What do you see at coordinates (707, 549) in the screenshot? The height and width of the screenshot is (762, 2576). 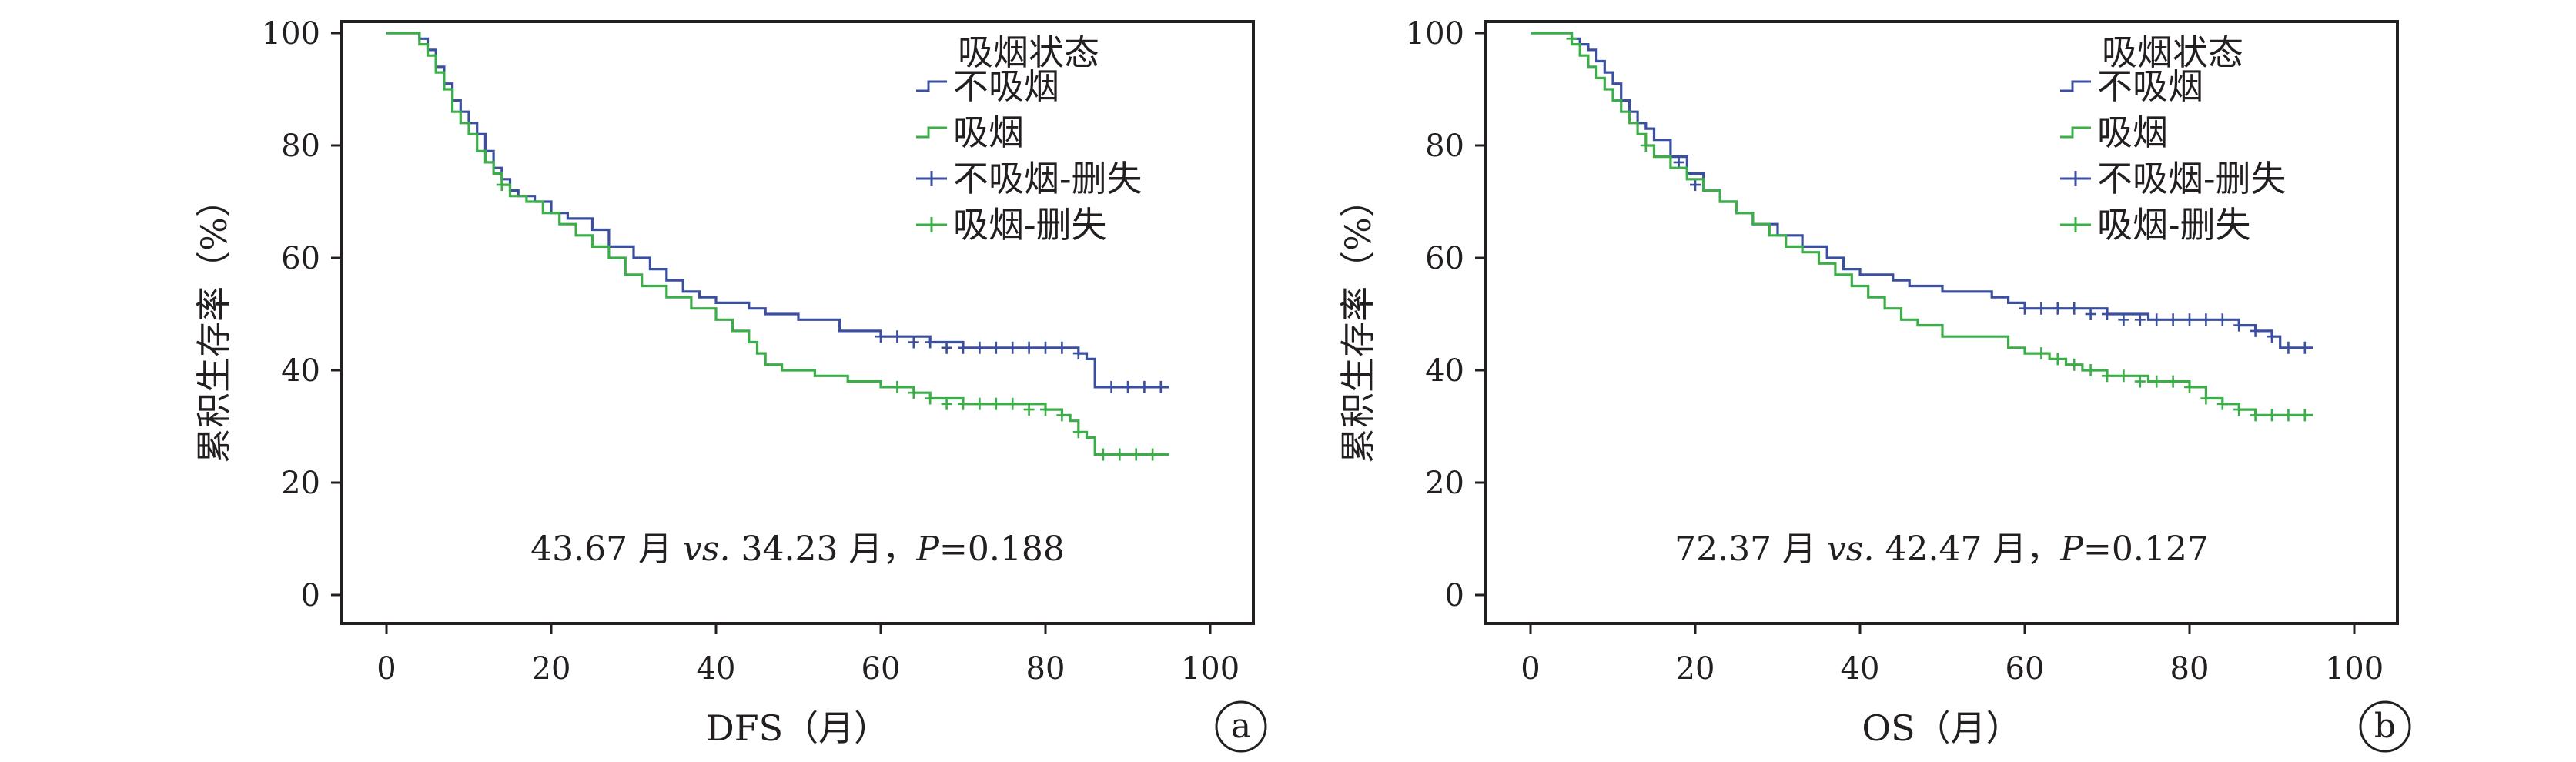 I see `annotation-part: vs.` at bounding box center [707, 549].